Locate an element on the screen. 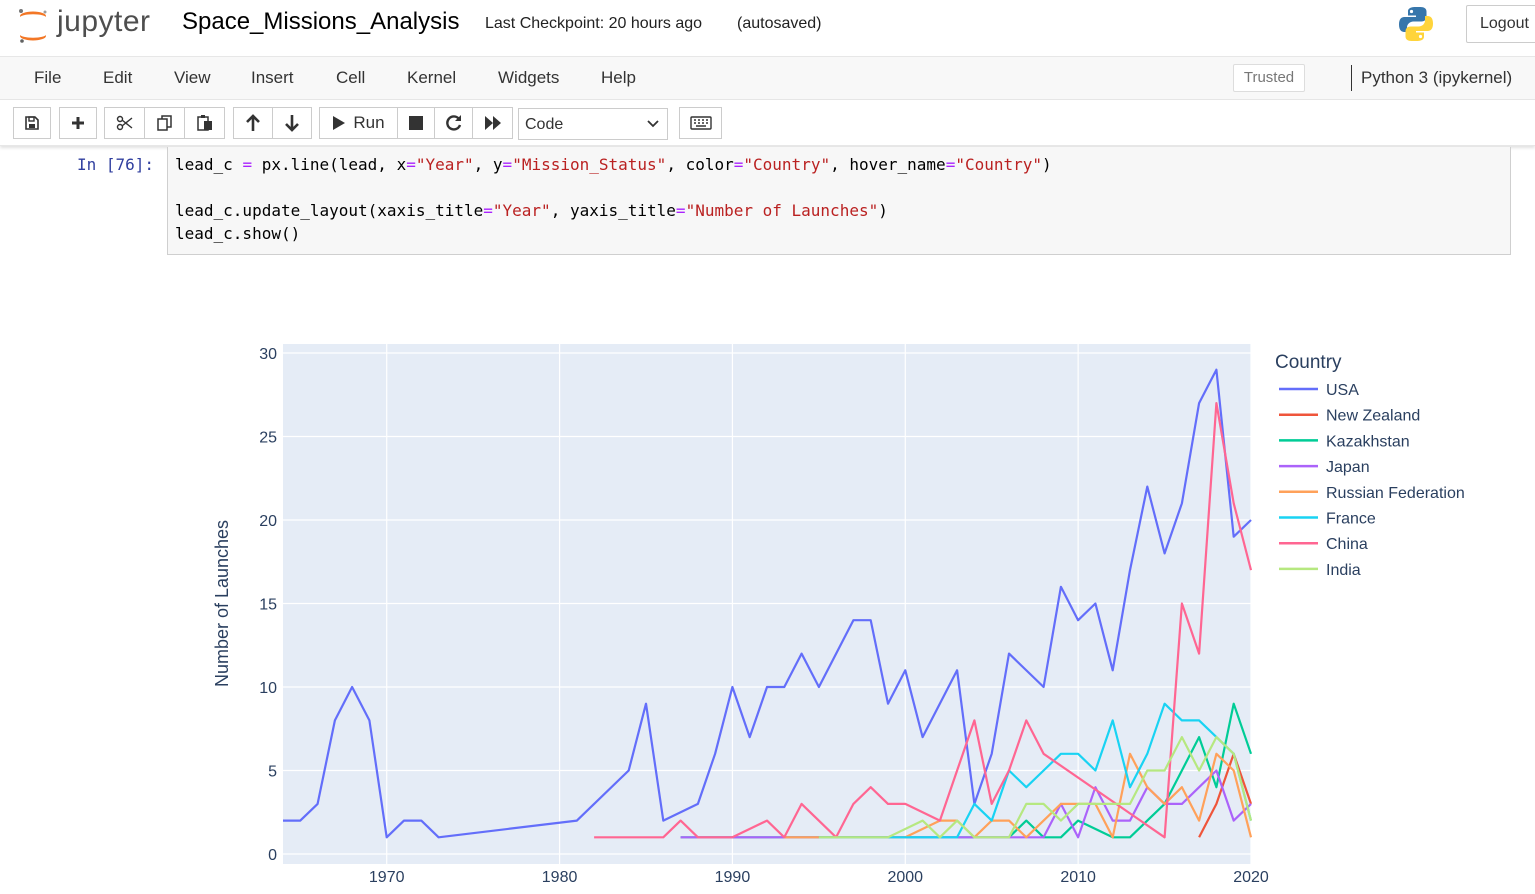 This screenshot has width=1535, height=894. y-tick-label: 20 is located at coordinates (268, 521).